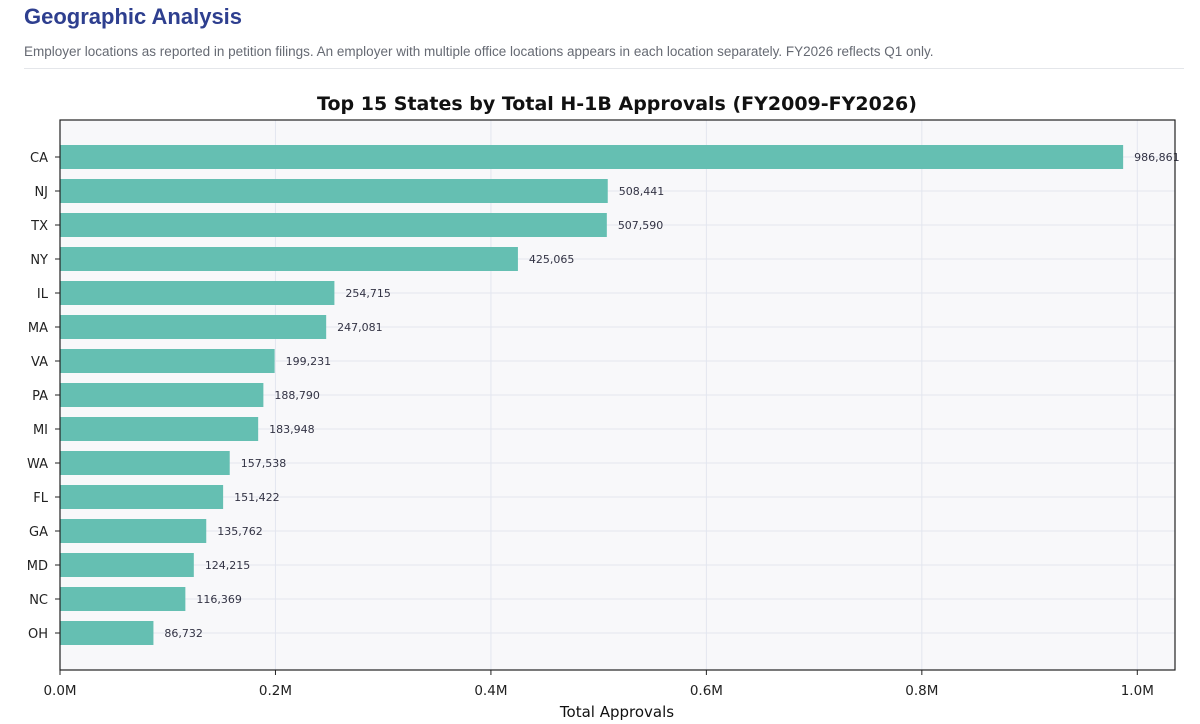  I want to click on data-label-mi: 183,948, so click(292, 429).